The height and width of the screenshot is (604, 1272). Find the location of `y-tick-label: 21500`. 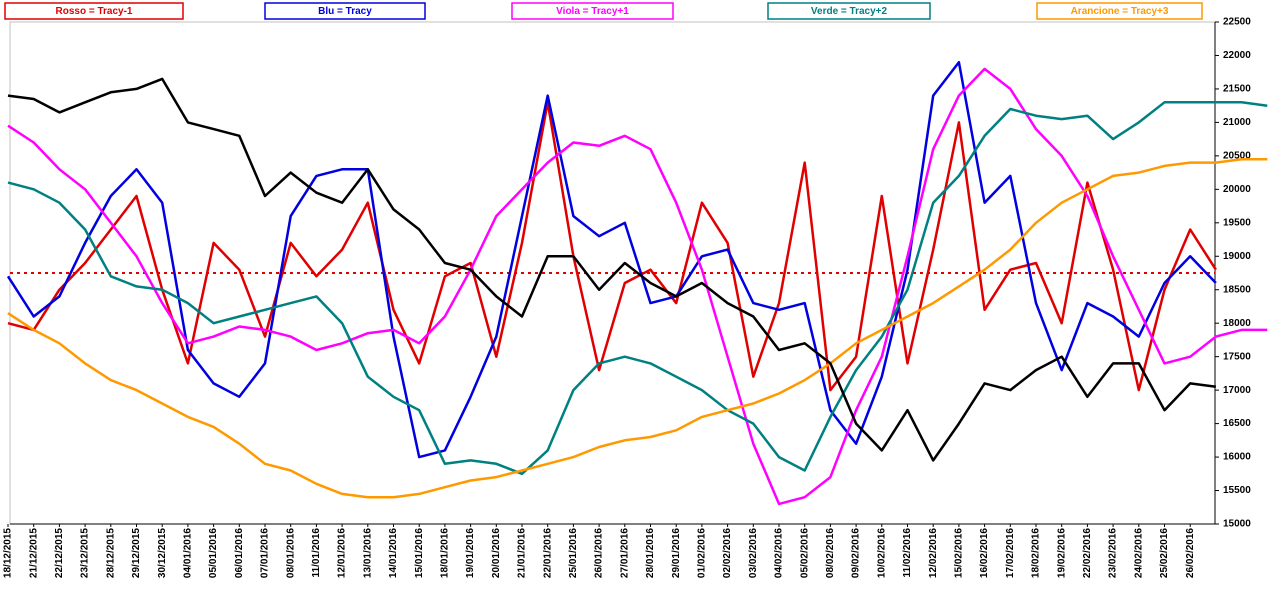

y-tick-label: 21500 is located at coordinates (1237, 89).